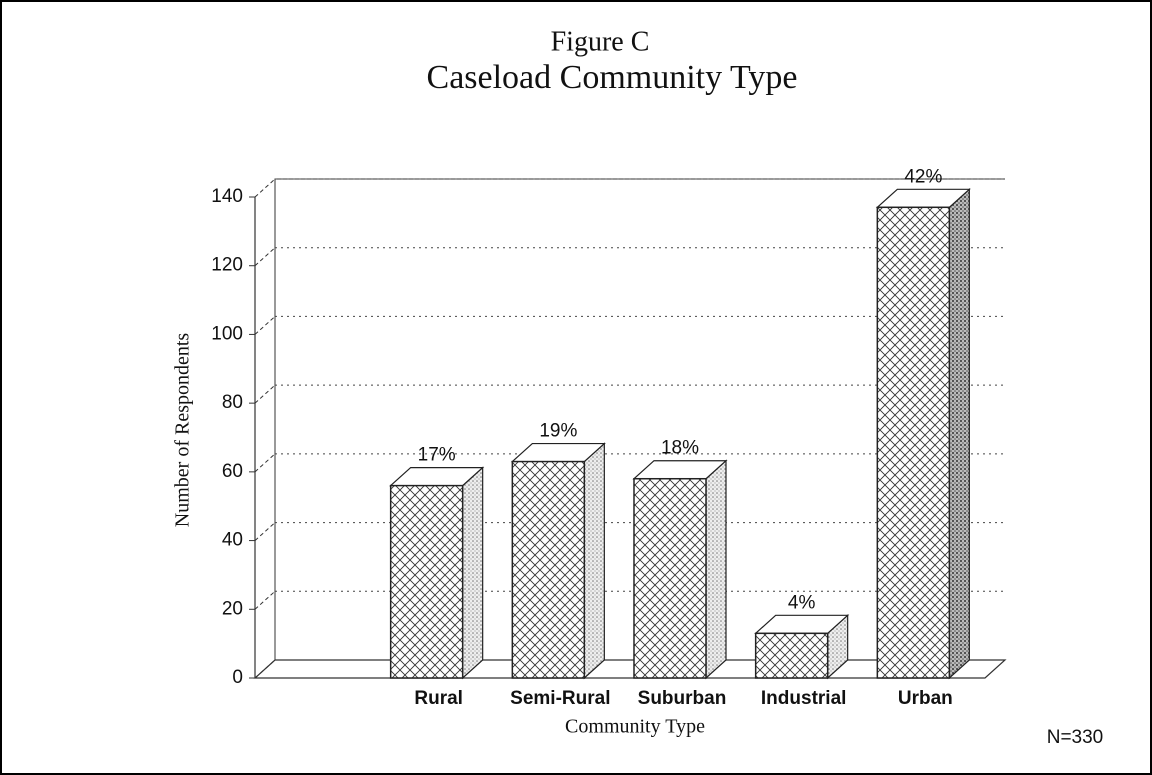 The height and width of the screenshot is (775, 1152). Describe the element at coordinates (560, 698) in the screenshot. I see `x-tick-label: Semi-Rural` at that location.